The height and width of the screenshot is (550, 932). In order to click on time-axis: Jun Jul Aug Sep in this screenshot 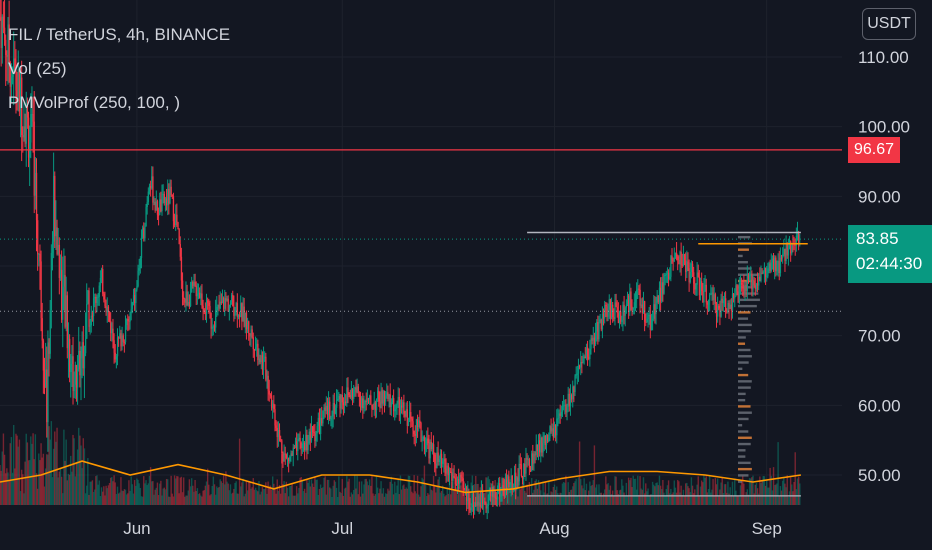, I will do `click(452, 528)`.